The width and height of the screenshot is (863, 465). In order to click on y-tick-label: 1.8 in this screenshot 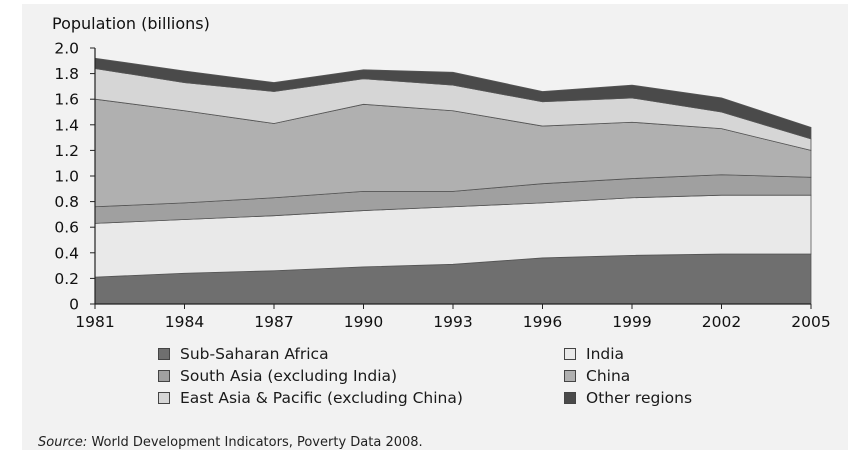, I will do `click(66, 74)`.